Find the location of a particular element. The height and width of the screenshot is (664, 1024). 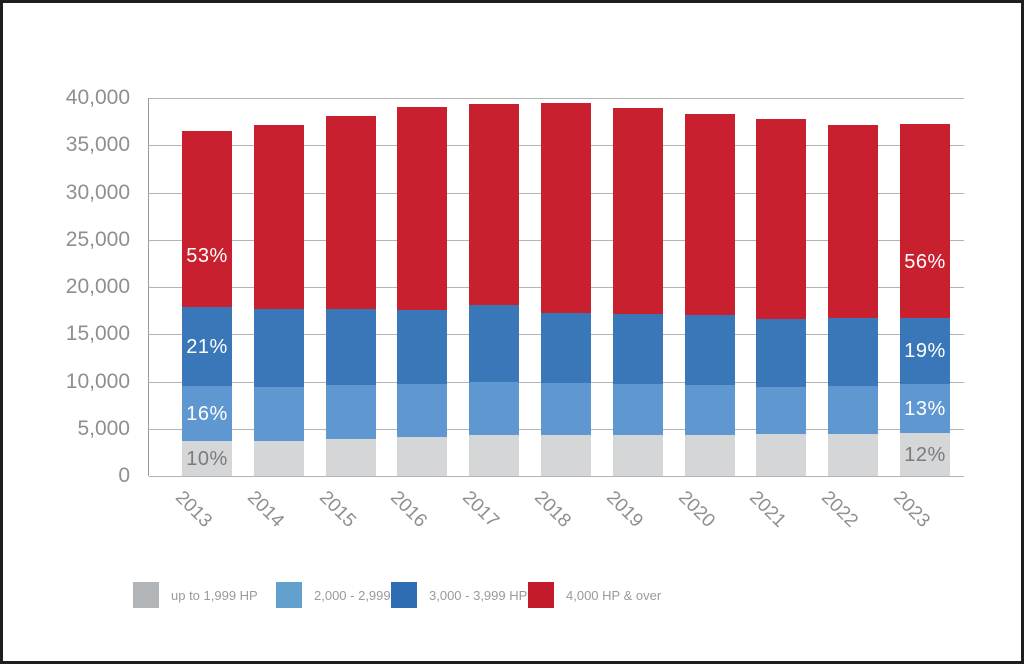

segment-percent-label: 56% is located at coordinates (925, 261).